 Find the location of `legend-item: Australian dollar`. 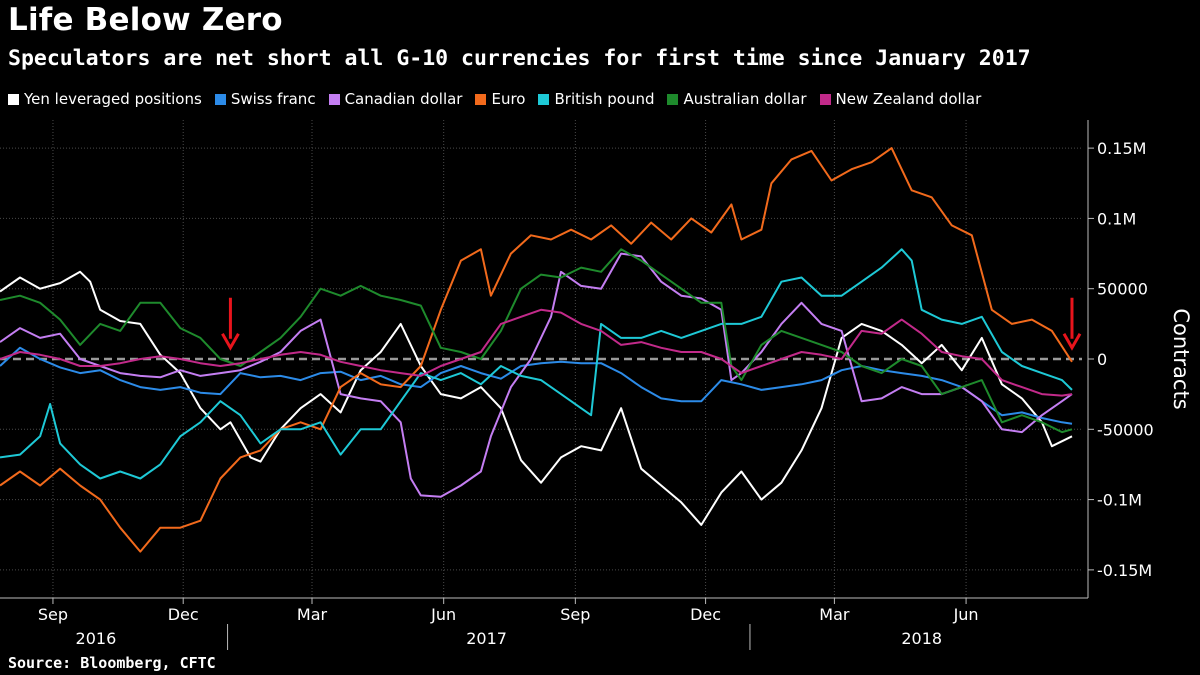

legend-item: Australian dollar is located at coordinates (737, 99).